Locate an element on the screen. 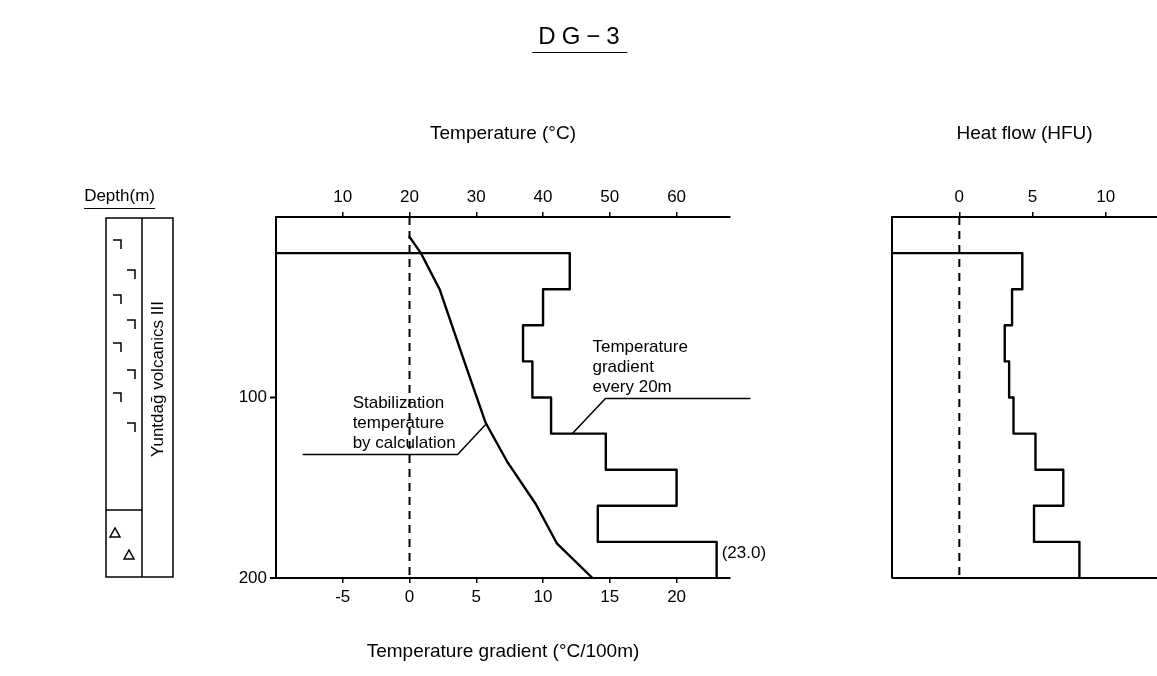 The image size is (1157, 676). annotation: Stabilization temperature by calculation is located at coordinates (404, 422).